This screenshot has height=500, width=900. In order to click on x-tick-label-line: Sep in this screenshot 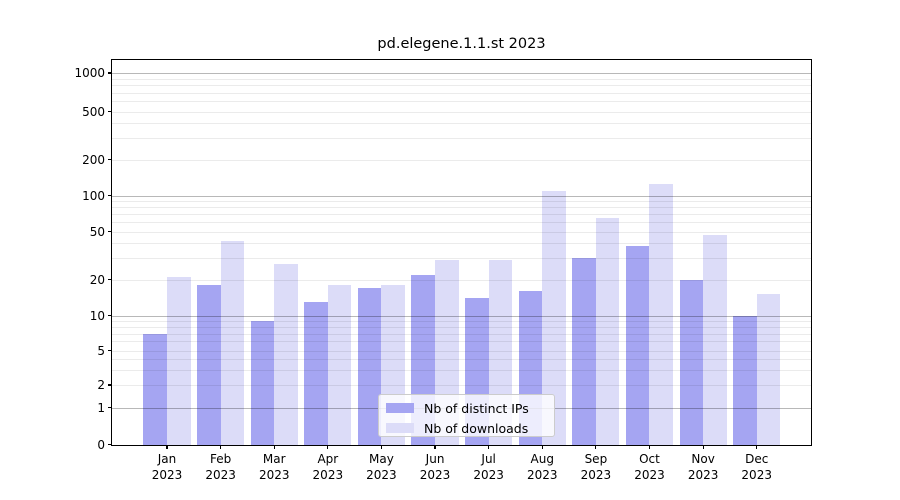, I will do `click(596, 459)`.